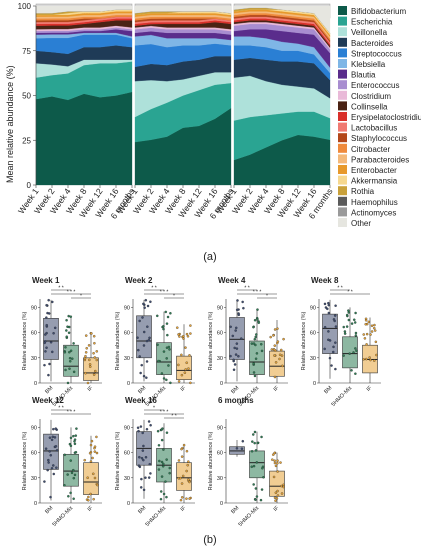  Describe the element at coordinates (374, 128) in the screenshot. I see `legend-label: Lactobacillus` at that location.